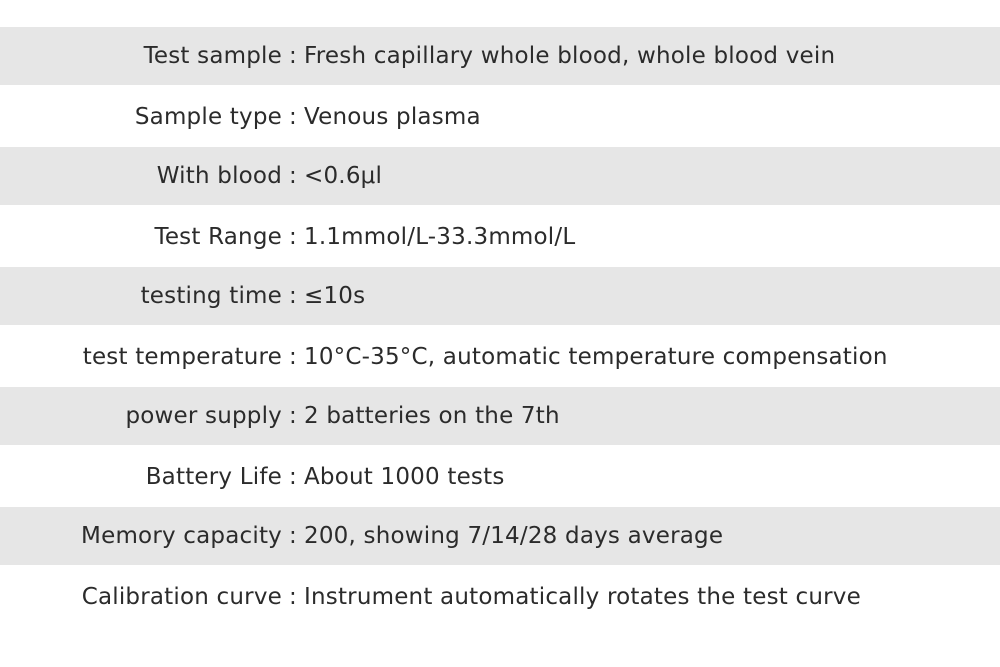 The width and height of the screenshot is (1000, 667). What do you see at coordinates (182, 357) in the screenshot?
I see `spec-label: test temperature` at bounding box center [182, 357].